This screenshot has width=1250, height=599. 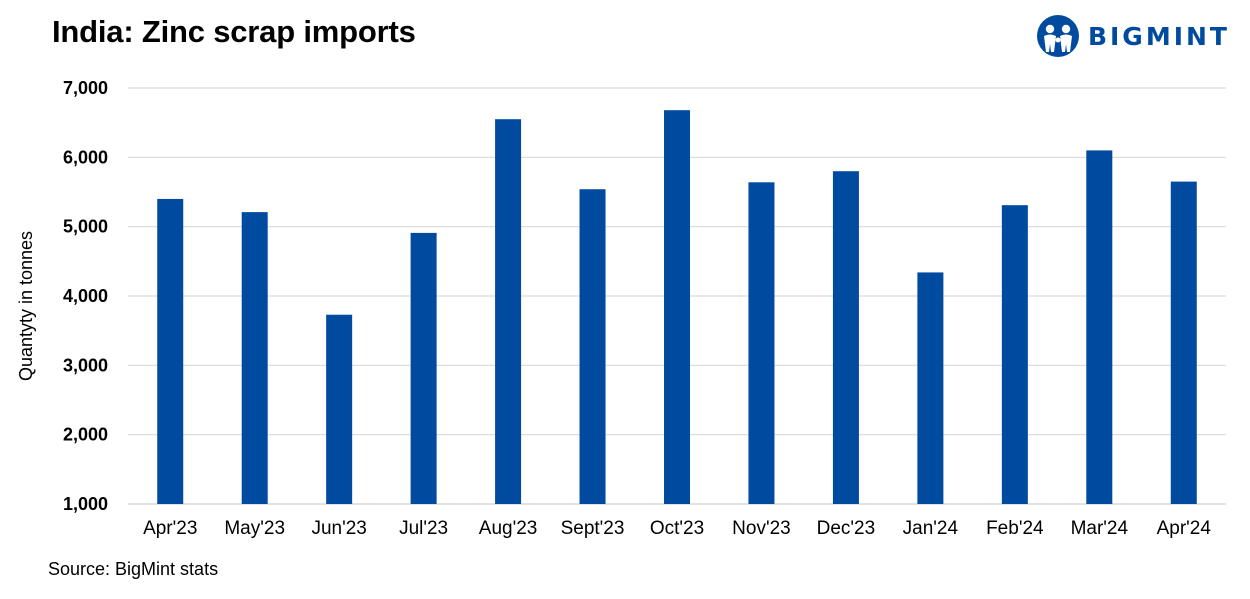 I want to click on x-tick-label: Apr'24, so click(x=1184, y=528).